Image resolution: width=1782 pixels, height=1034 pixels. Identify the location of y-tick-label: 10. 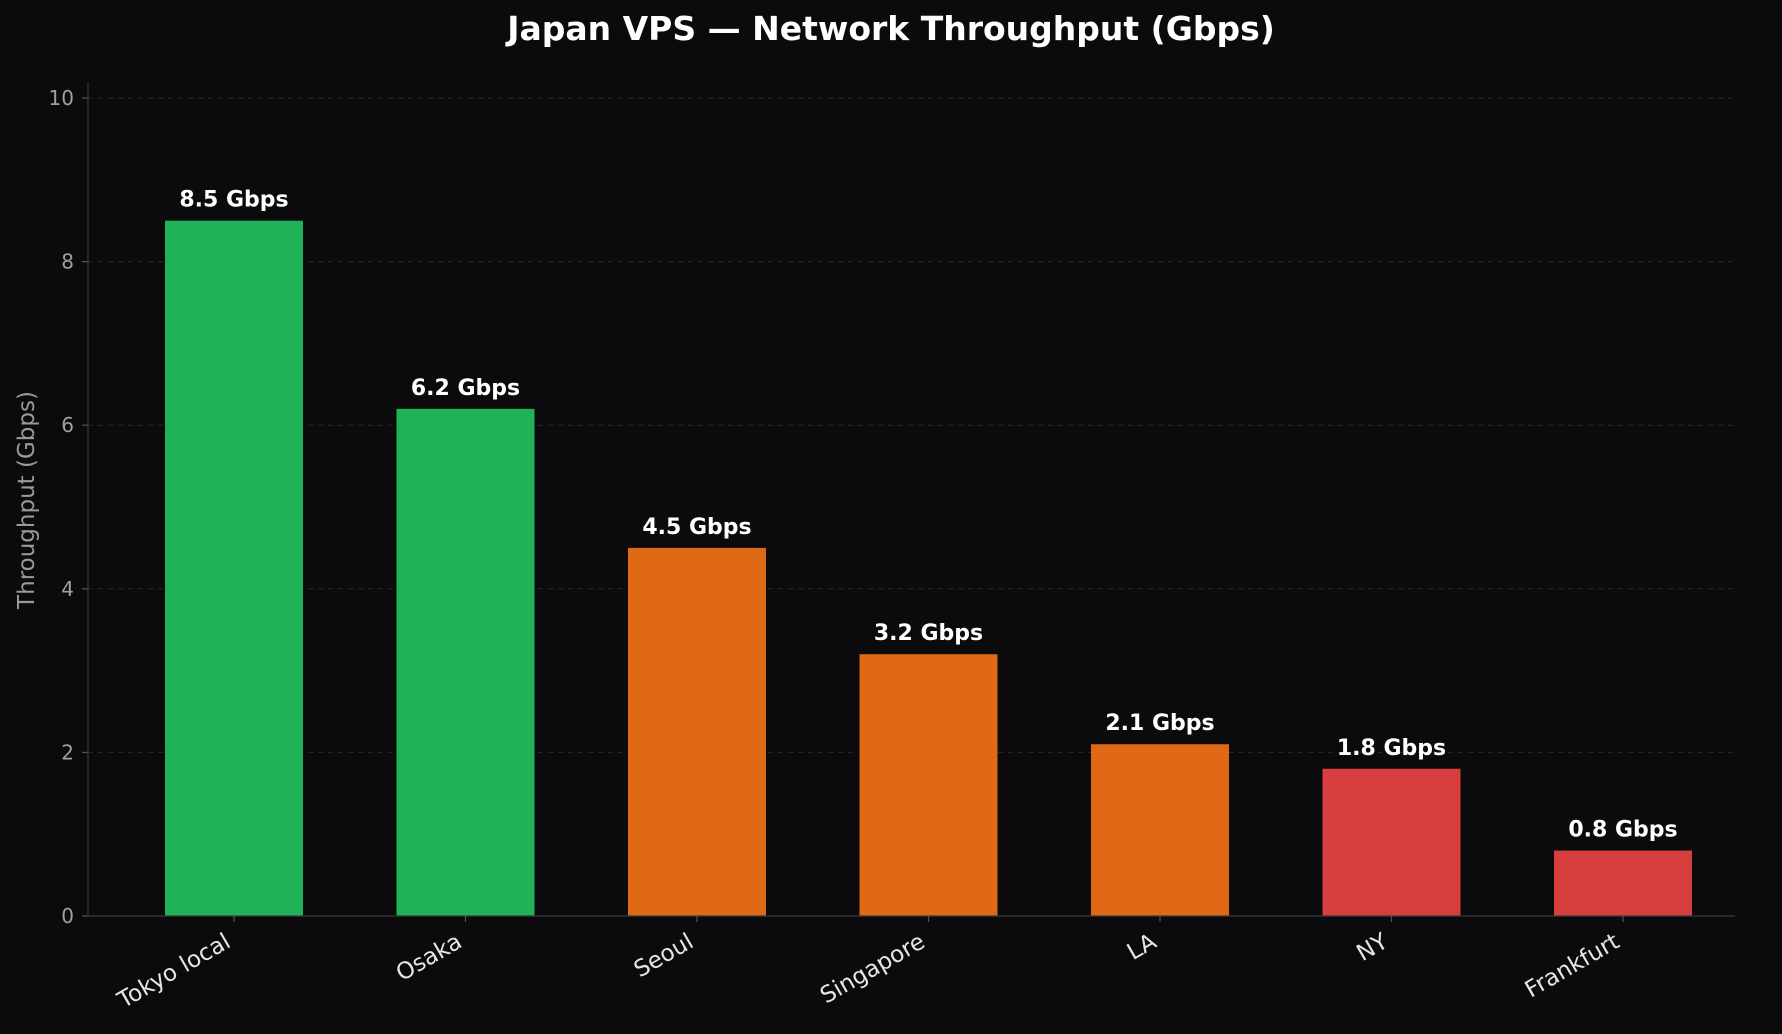
(61, 98).